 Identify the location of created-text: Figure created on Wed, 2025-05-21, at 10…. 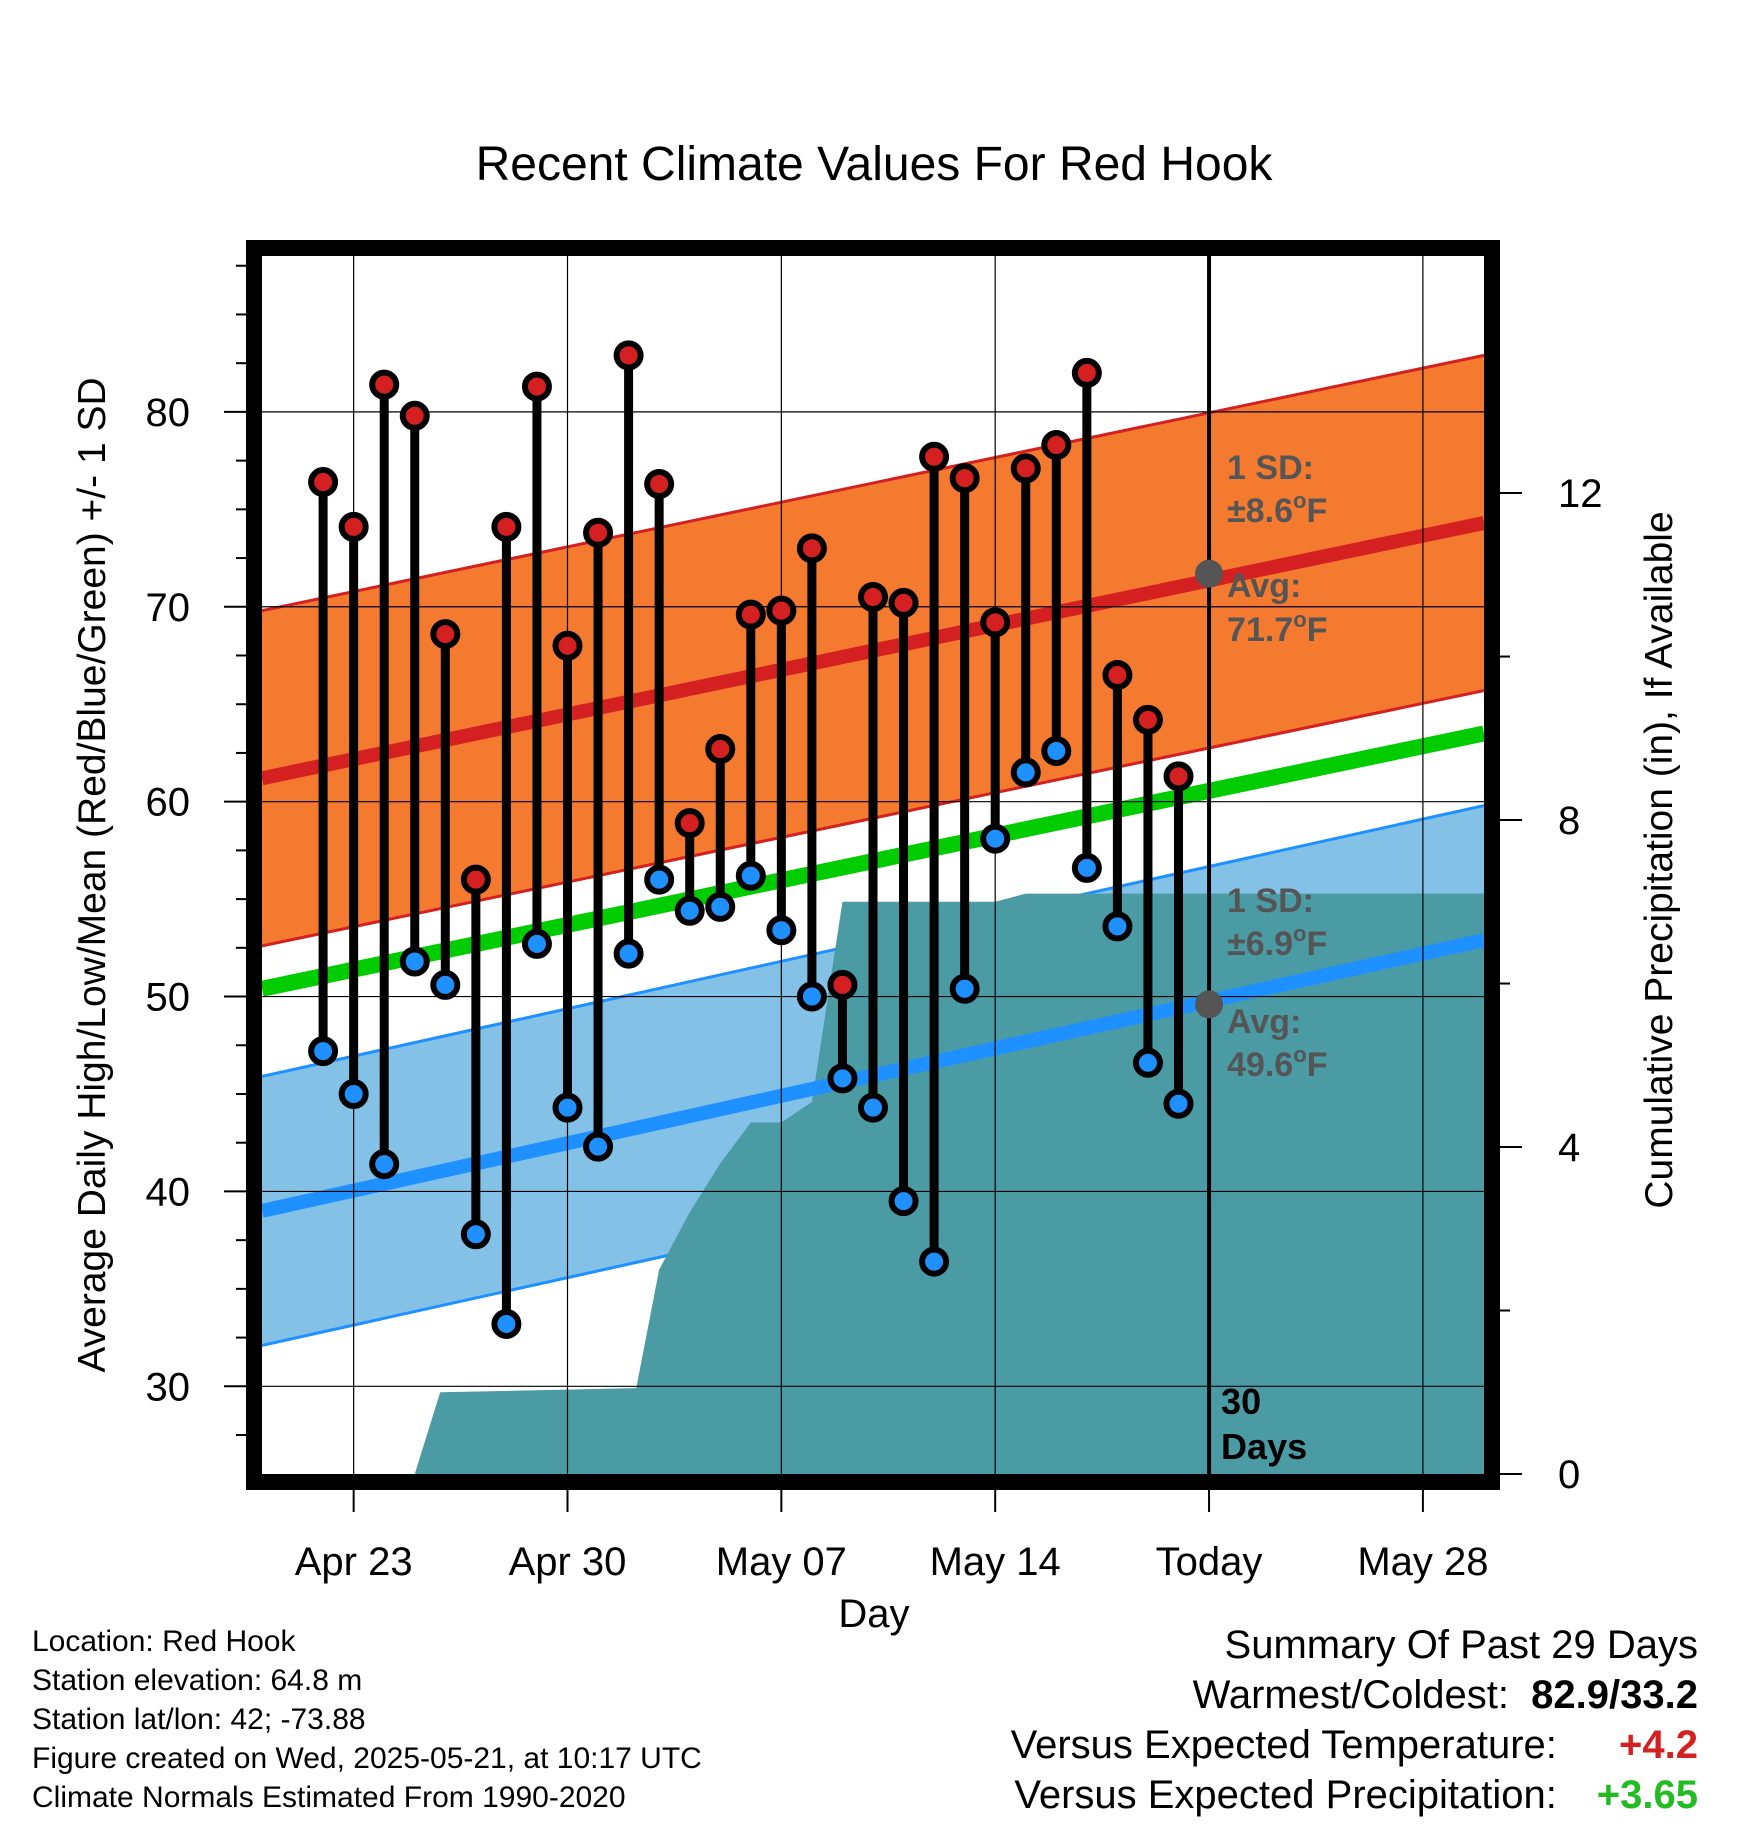
(367, 1758).